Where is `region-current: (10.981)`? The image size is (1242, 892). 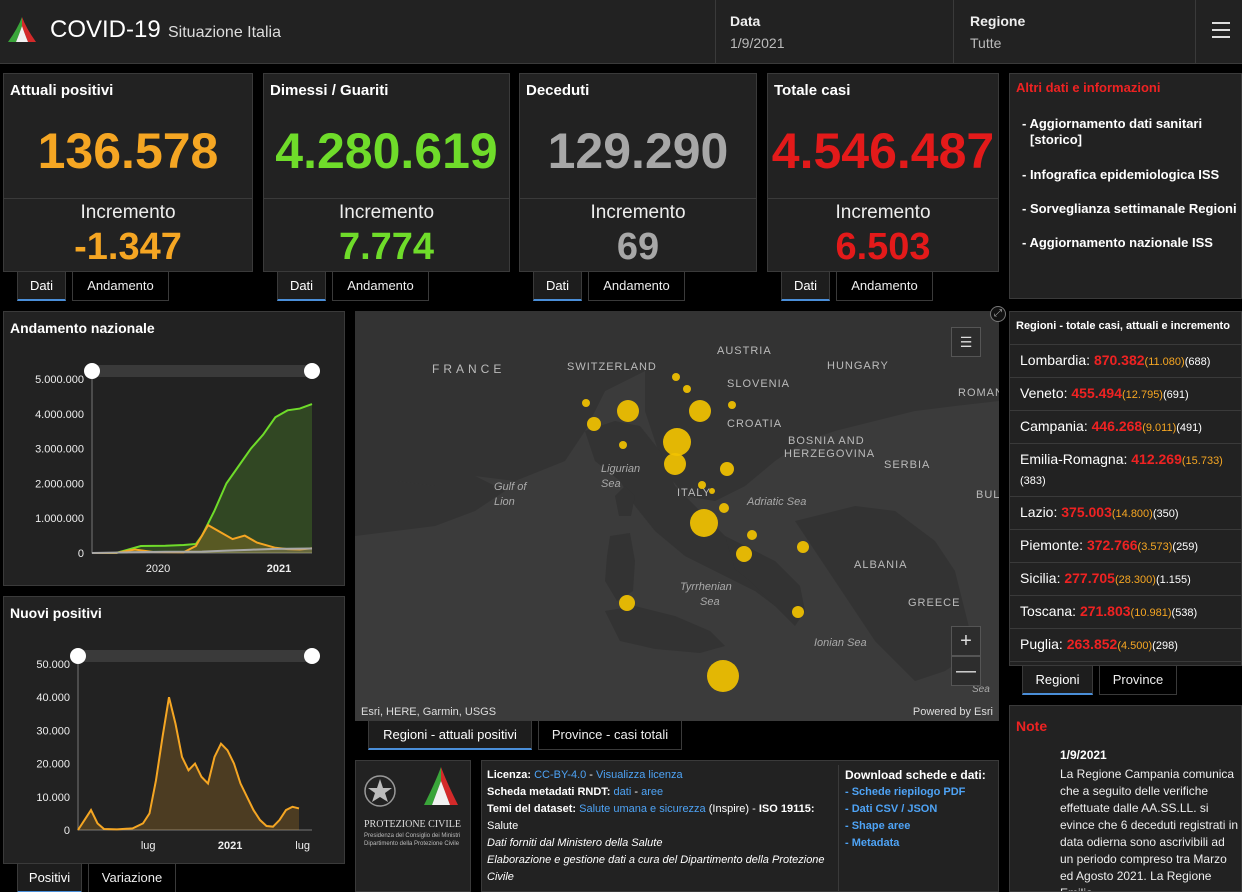 region-current: (10.981) is located at coordinates (1151, 613).